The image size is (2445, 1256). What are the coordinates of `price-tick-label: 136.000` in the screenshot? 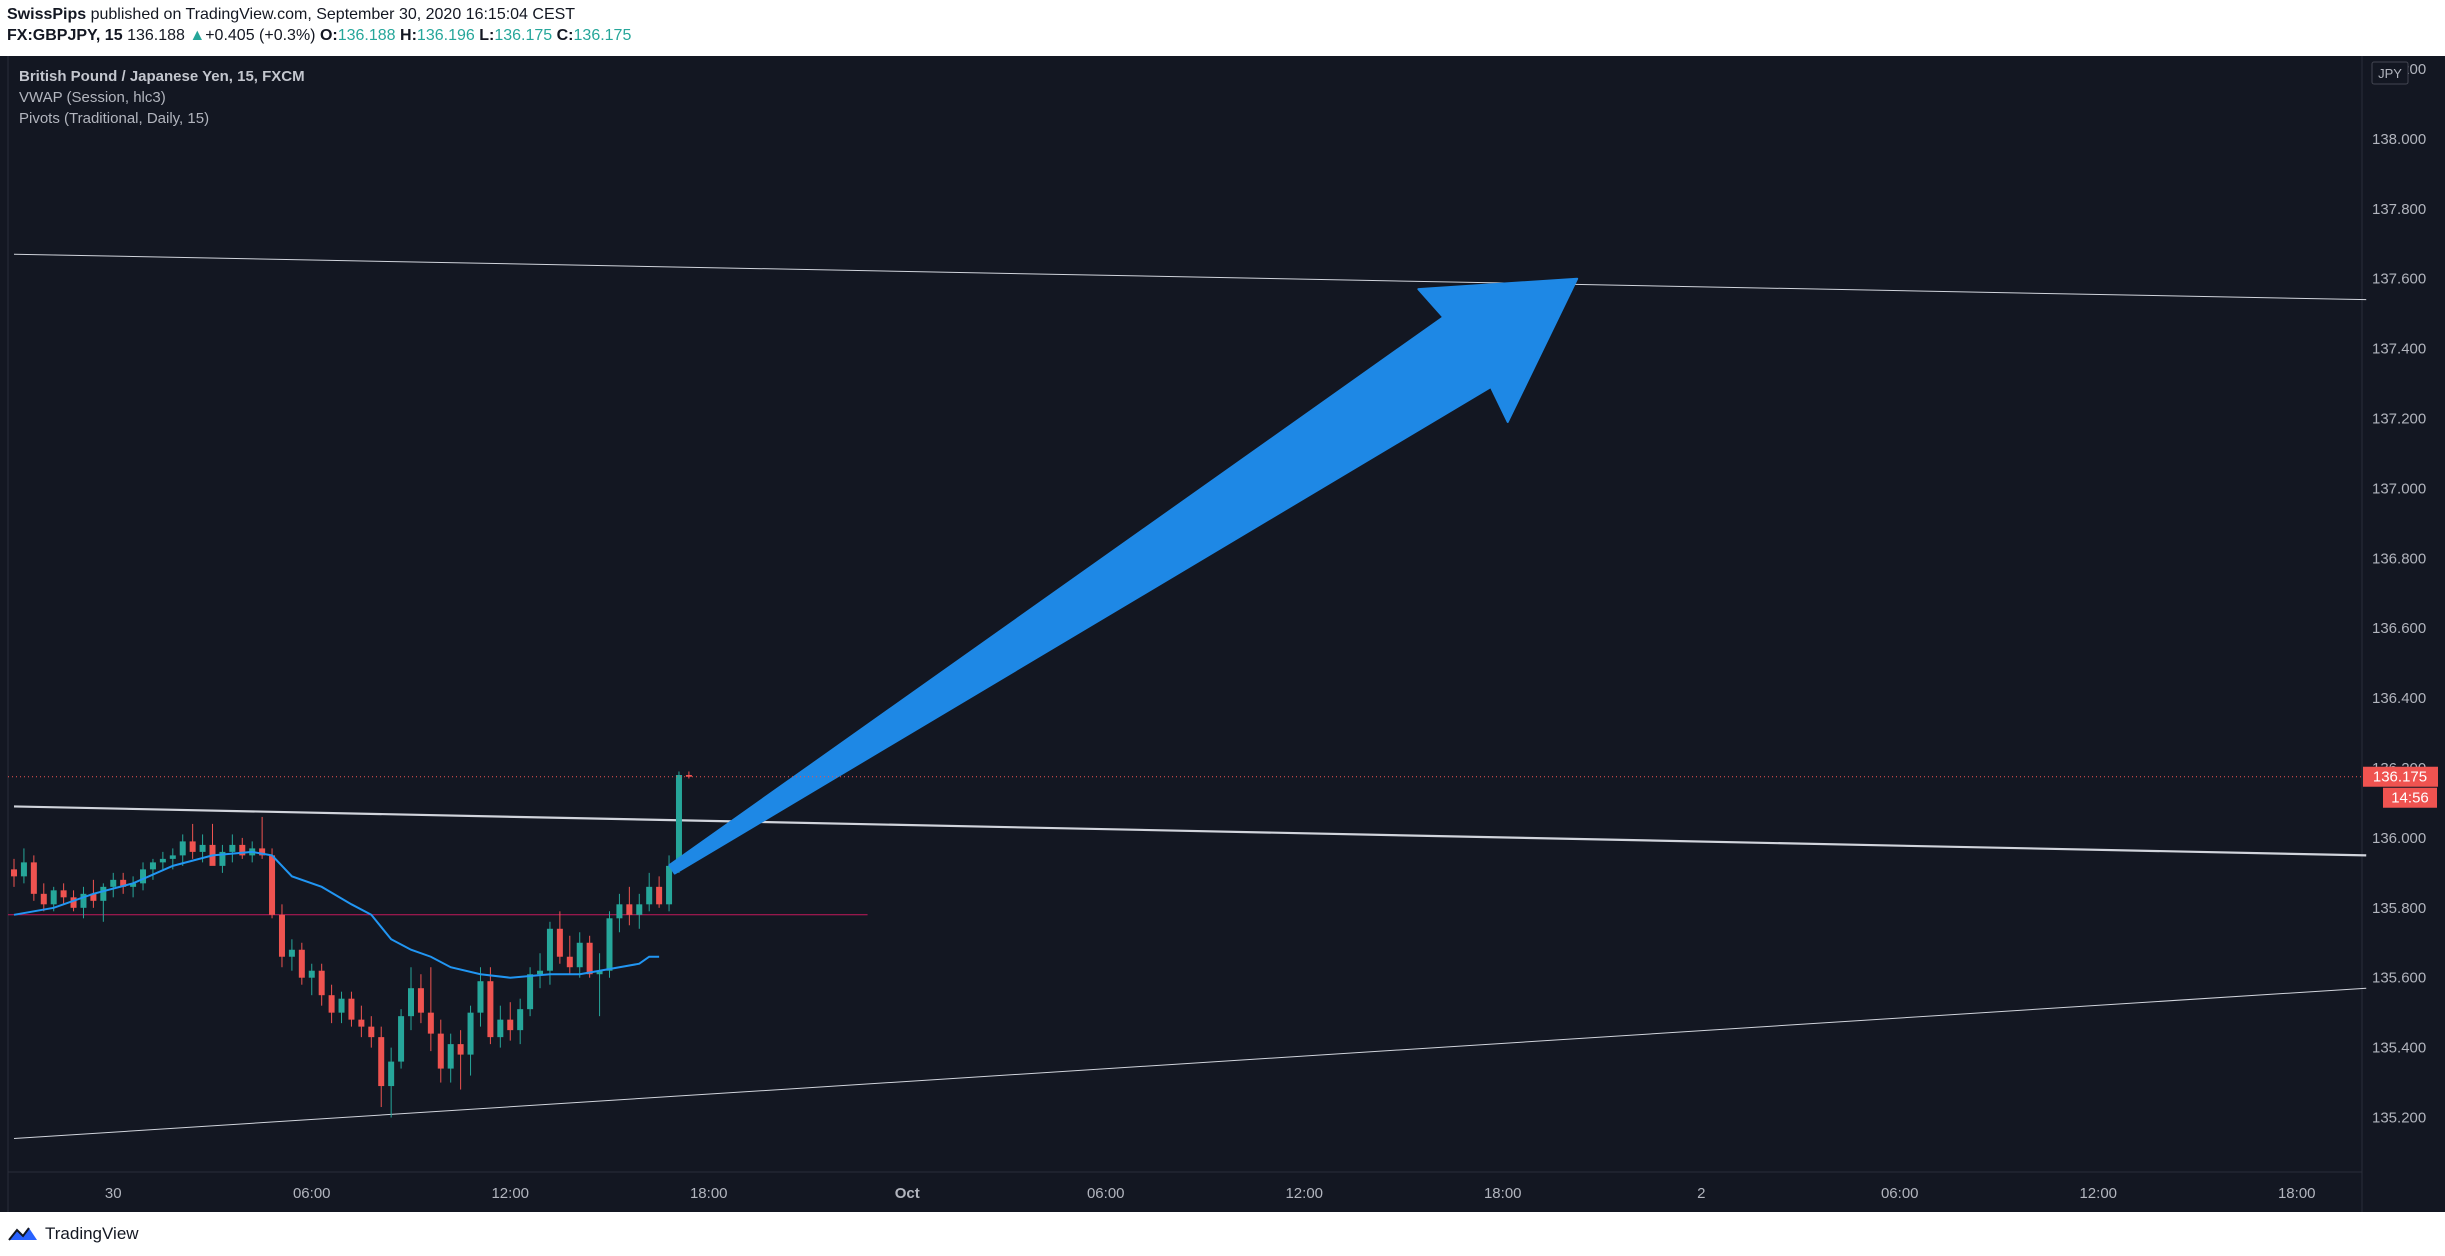 It's located at (2399, 838).